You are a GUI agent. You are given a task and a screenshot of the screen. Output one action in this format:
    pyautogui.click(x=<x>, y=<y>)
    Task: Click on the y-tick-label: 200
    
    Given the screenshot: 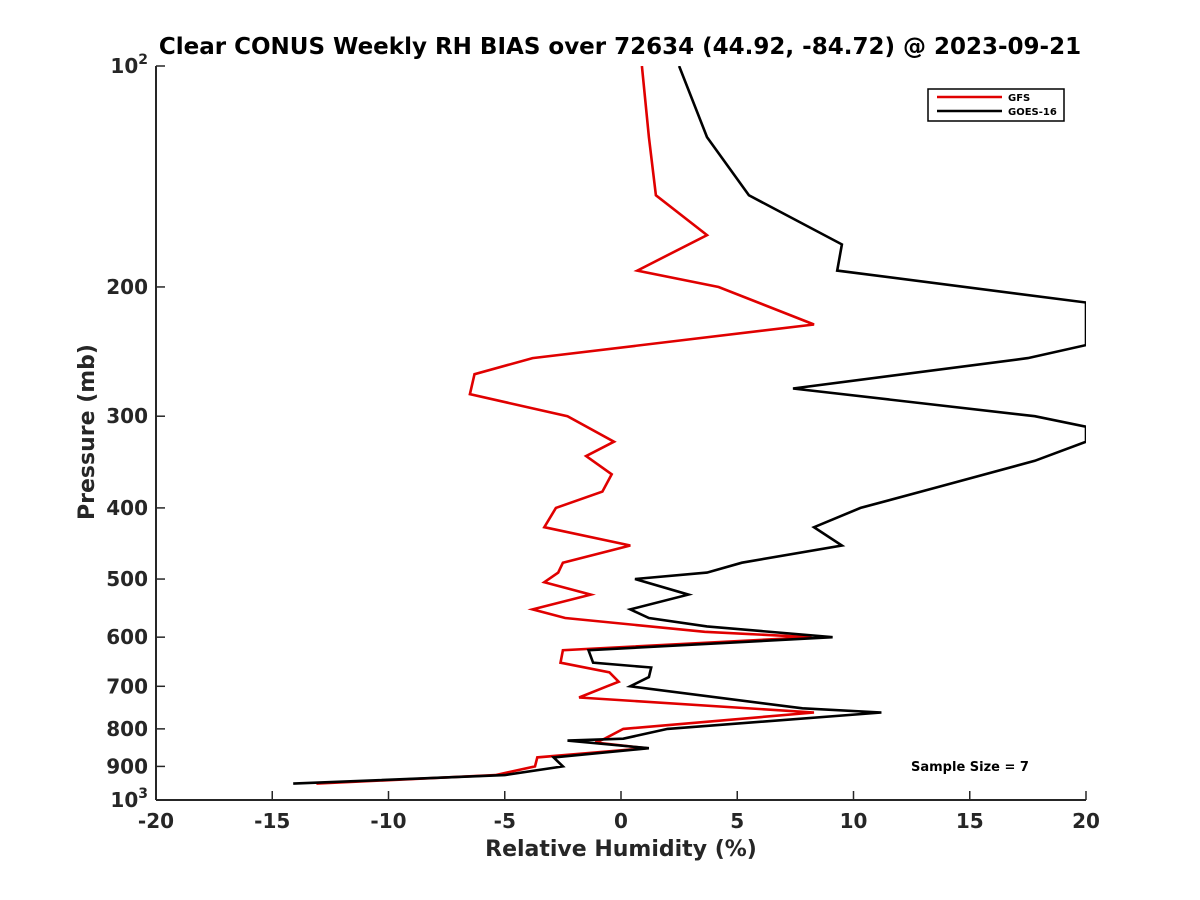 What is the action you would take?
    pyautogui.click(x=127, y=287)
    